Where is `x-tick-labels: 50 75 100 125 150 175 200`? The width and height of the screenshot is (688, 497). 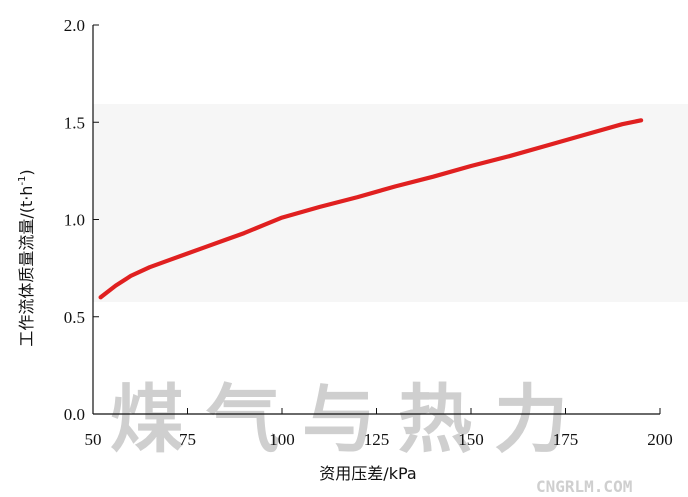
x-tick-labels: 50 75 100 125 150 175 200 is located at coordinates (379, 439).